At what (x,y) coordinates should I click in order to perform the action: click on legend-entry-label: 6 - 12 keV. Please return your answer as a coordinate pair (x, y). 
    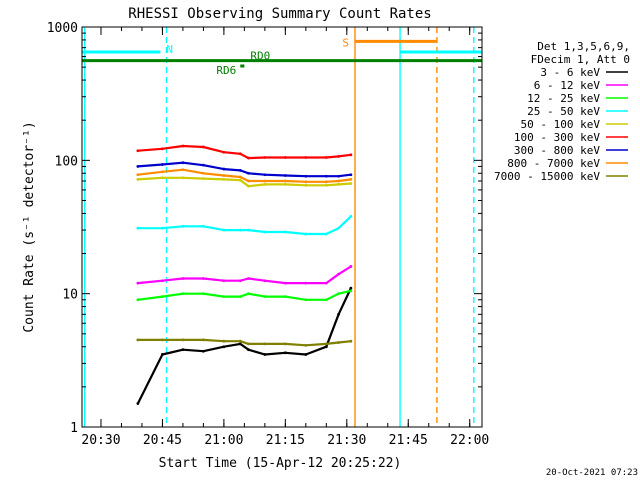
    Looking at the image, I should click on (567, 85).